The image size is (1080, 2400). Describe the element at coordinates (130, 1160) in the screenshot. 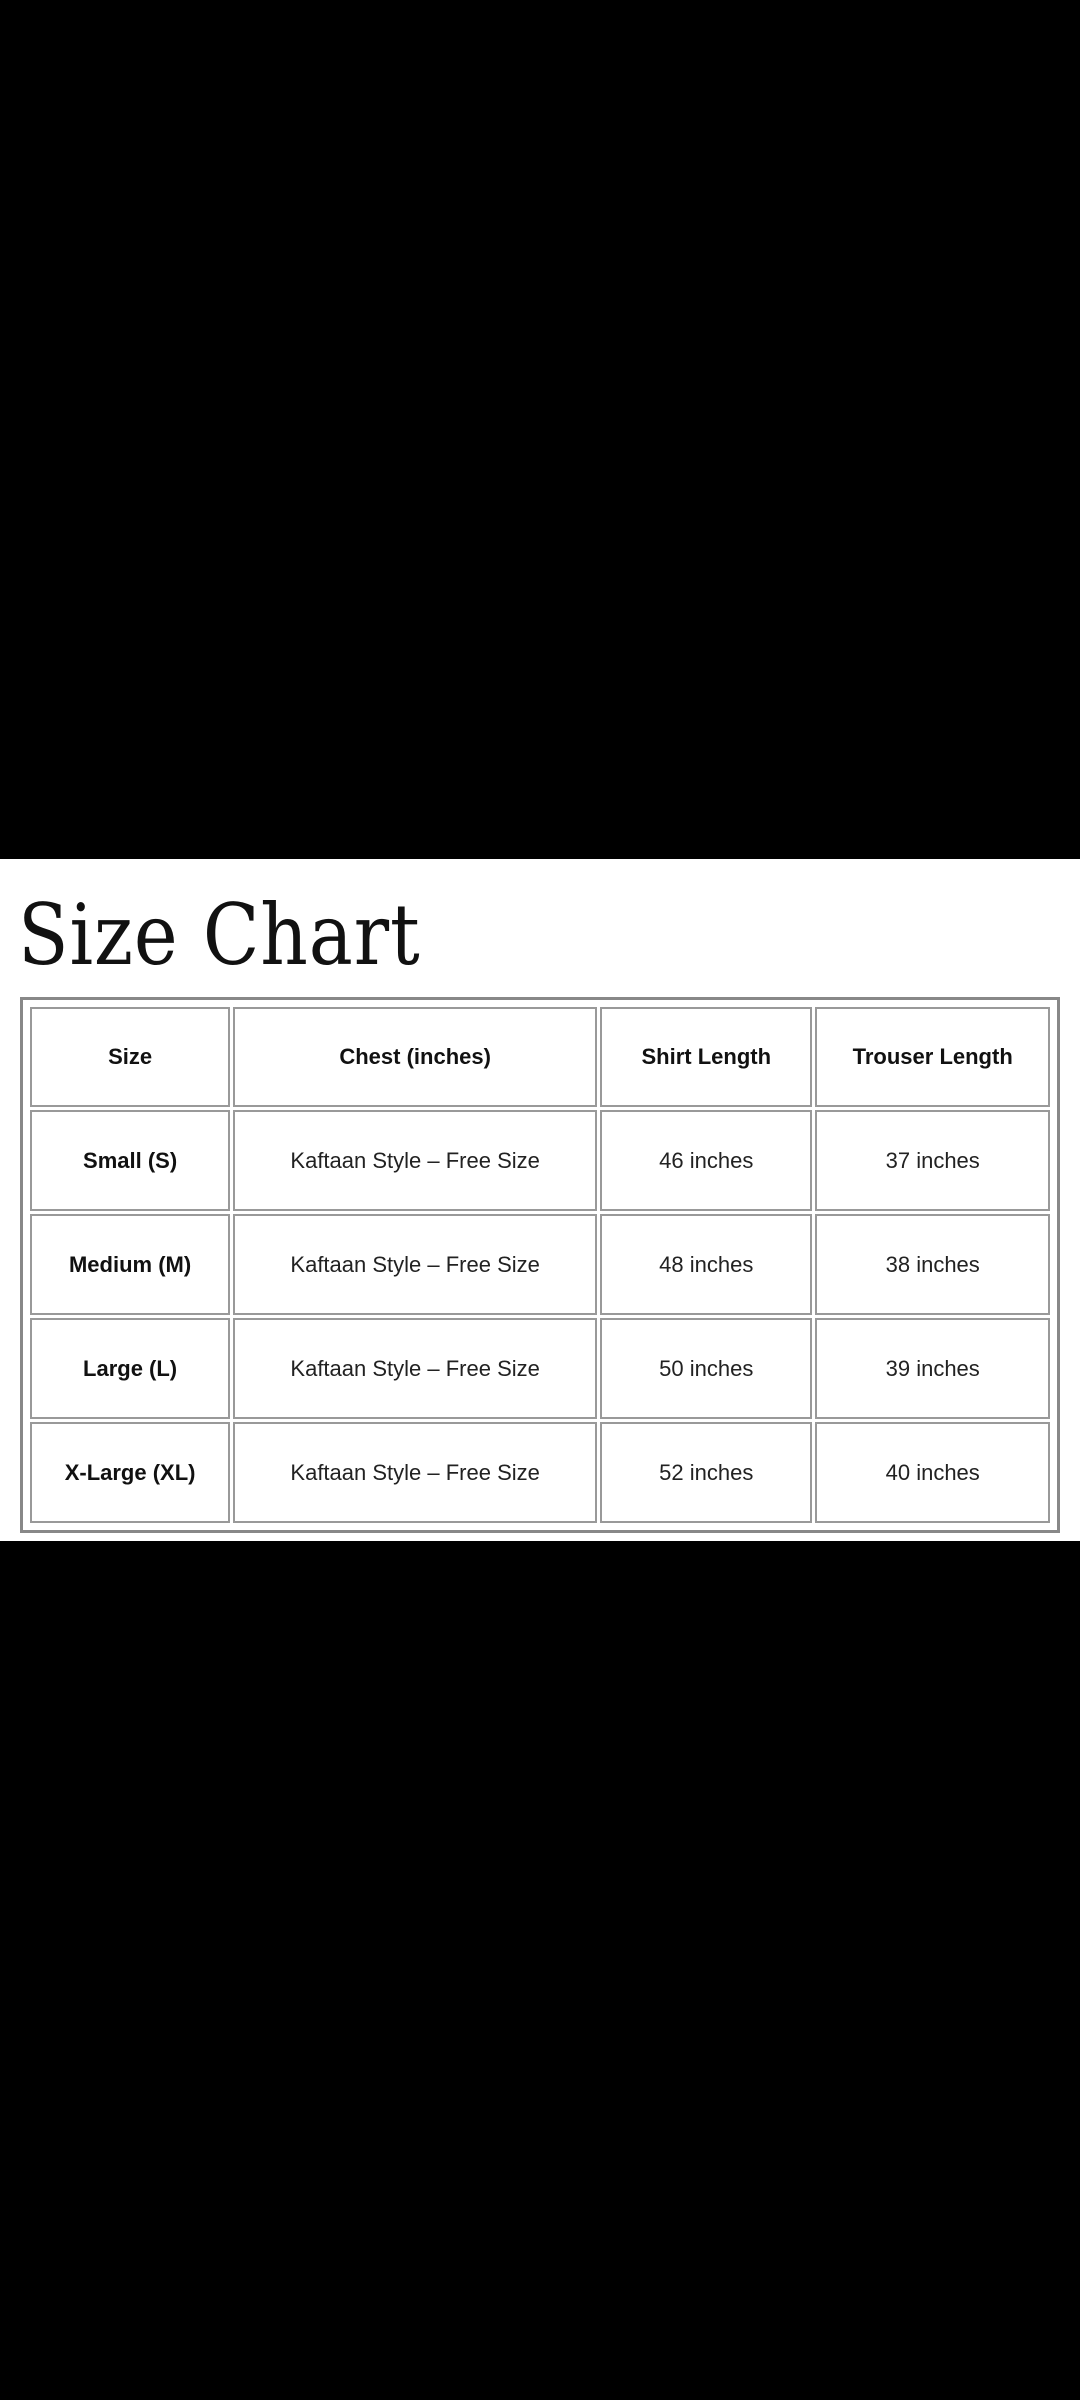

I see `cell-size: Small (S)` at that location.